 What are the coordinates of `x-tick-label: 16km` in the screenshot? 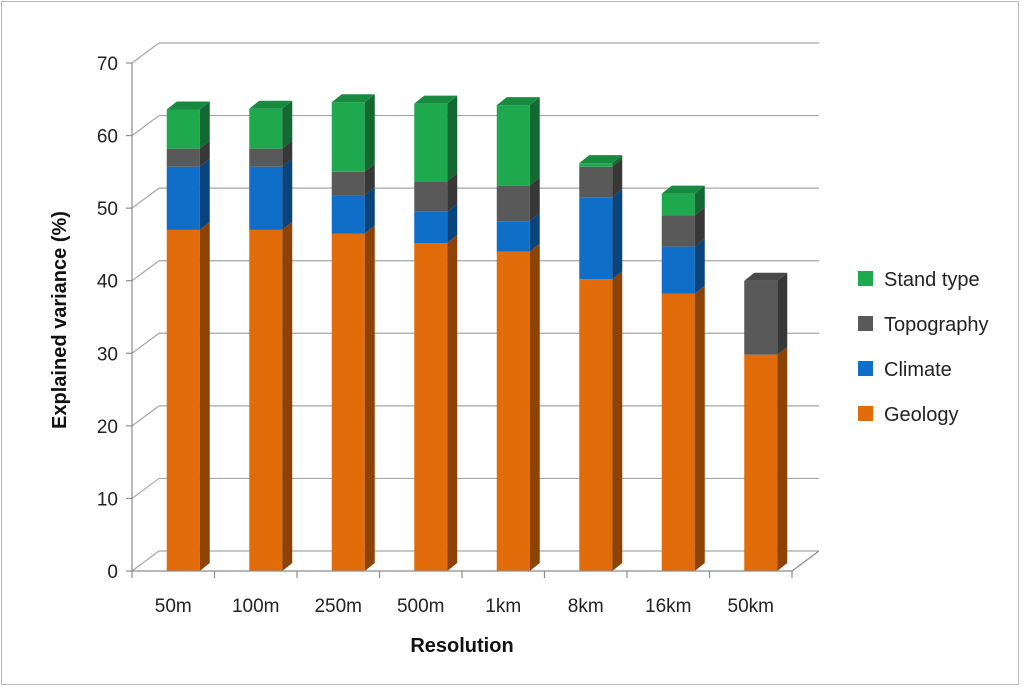 It's located at (668, 606).